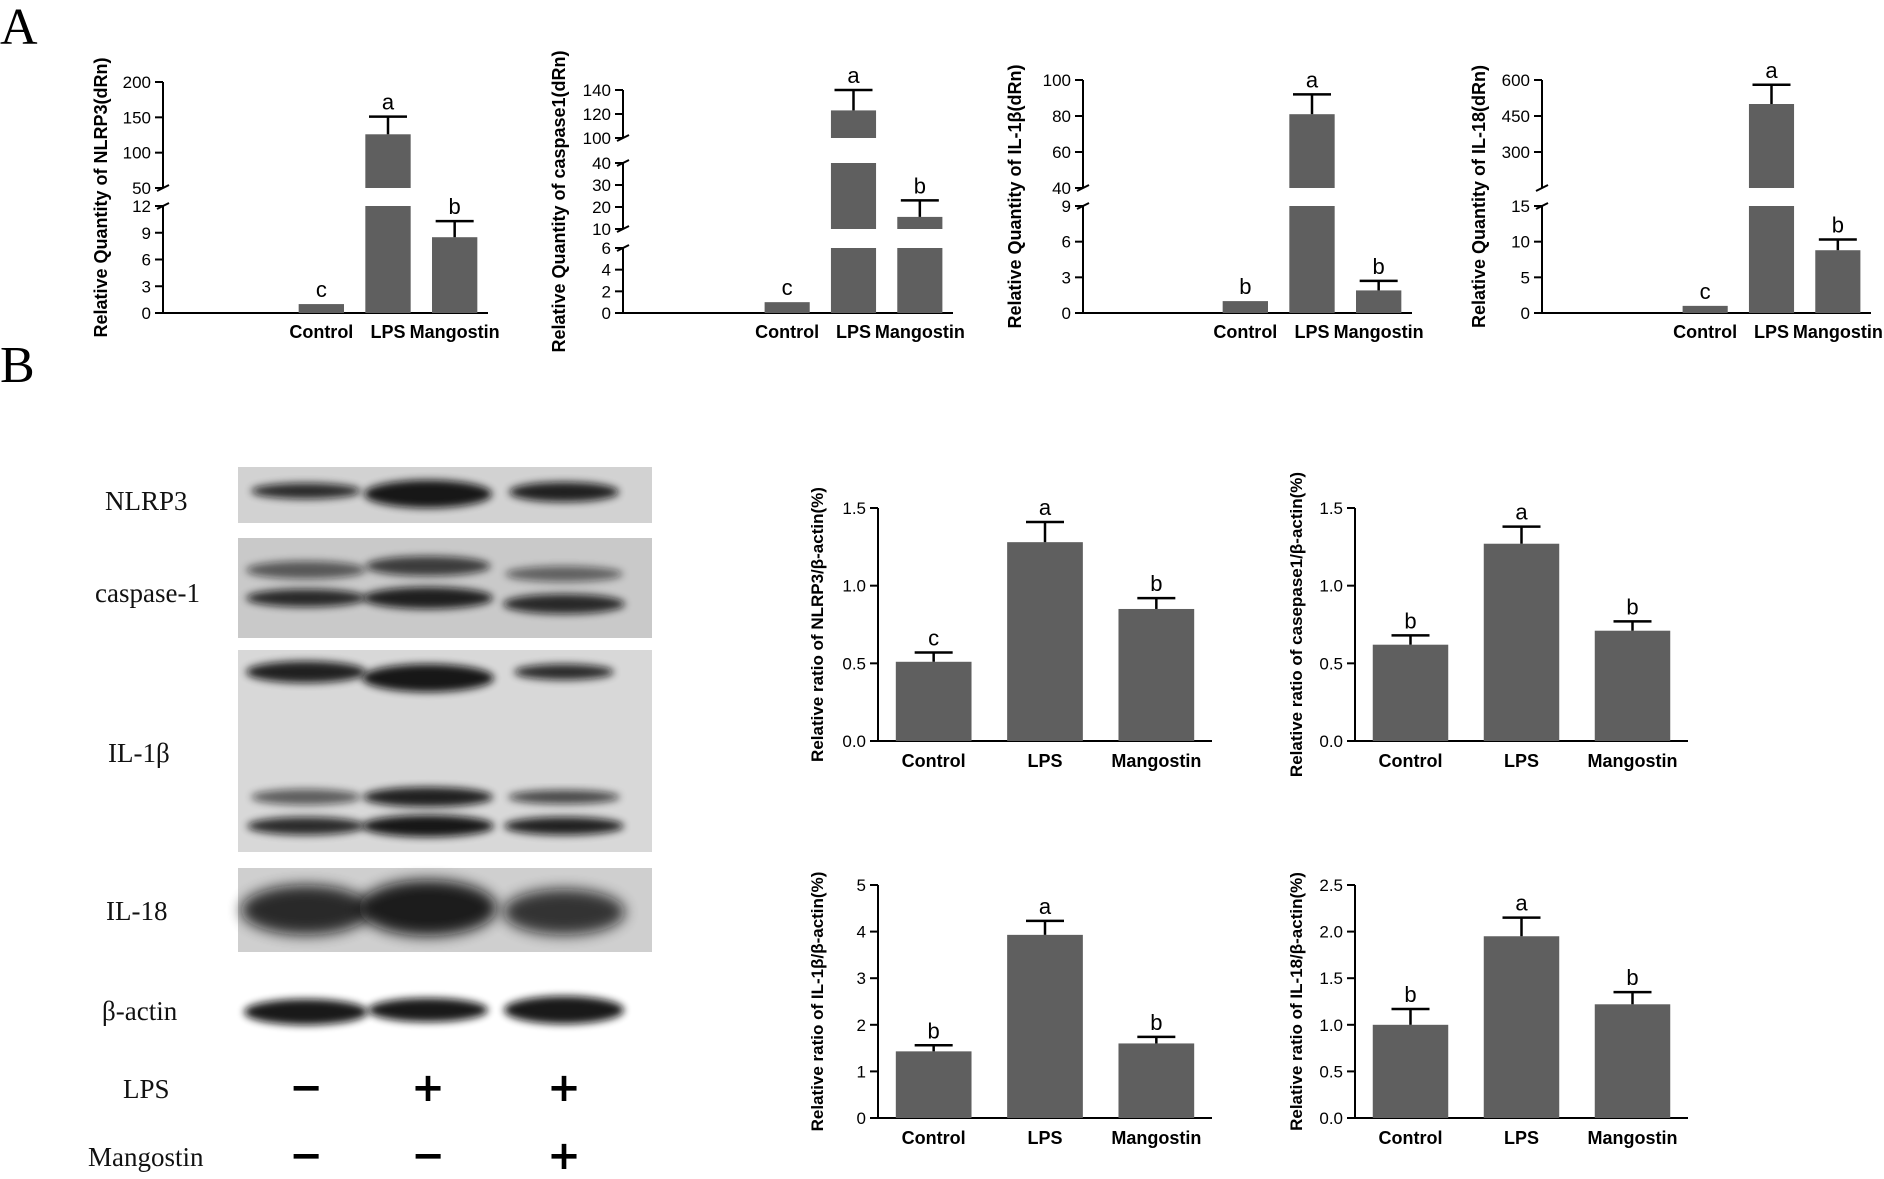 The image size is (1884, 1179). What do you see at coordinates (601, 185) in the screenshot?
I see `y-tick-label: 30` at bounding box center [601, 185].